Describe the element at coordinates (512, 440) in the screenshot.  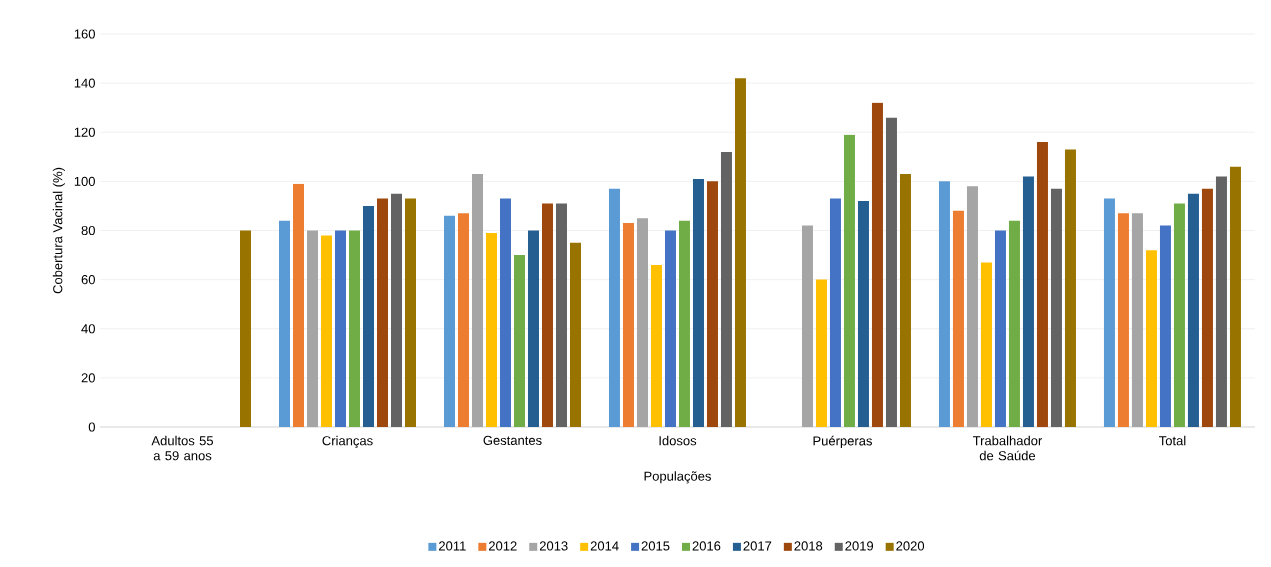
I see `x-tick-label: Gestantes` at that location.